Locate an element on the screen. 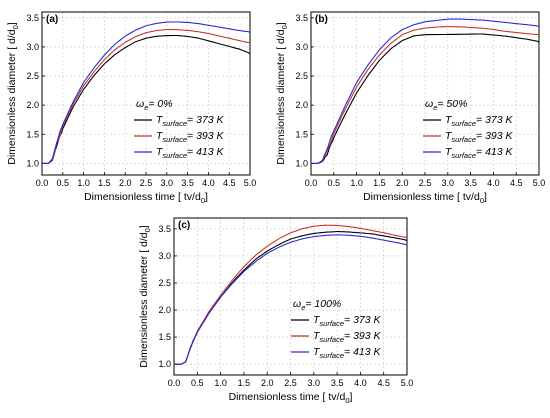  legend-entry-373-part-2: = 373 K is located at coordinates (362, 320).